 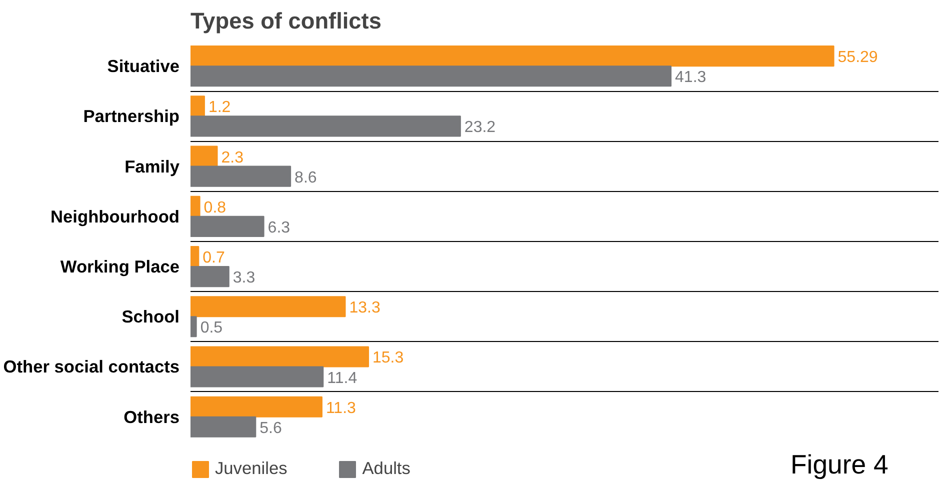 I want to click on data-label: 0.8, so click(x=215, y=207).